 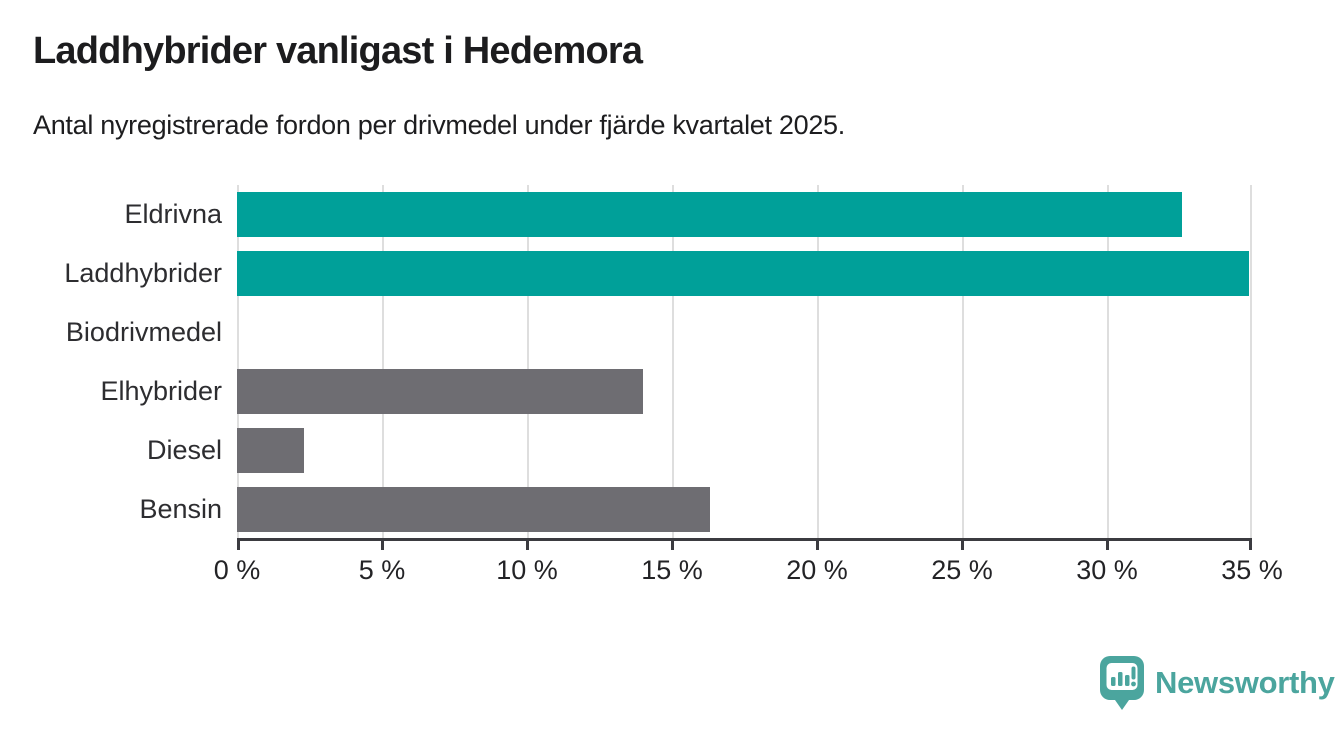 I want to click on tick-label-25: 25 %, so click(x=962, y=570).